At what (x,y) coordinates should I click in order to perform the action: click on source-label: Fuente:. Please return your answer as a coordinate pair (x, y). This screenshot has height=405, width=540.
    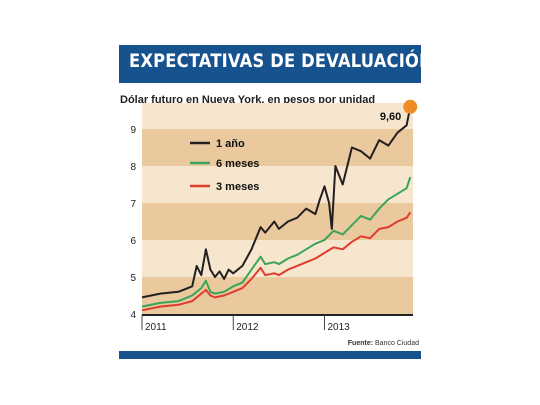
    Looking at the image, I should click on (360, 343).